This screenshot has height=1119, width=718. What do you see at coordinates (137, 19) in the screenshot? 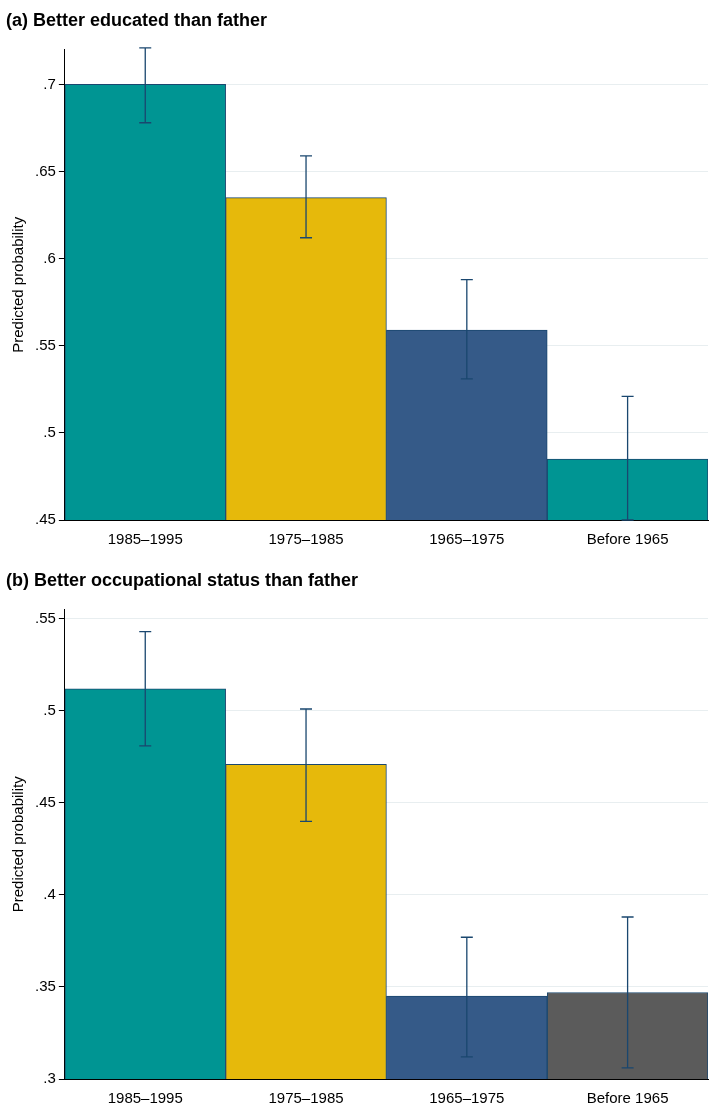
I see `chart-title: (a) Better educated than father` at bounding box center [137, 19].